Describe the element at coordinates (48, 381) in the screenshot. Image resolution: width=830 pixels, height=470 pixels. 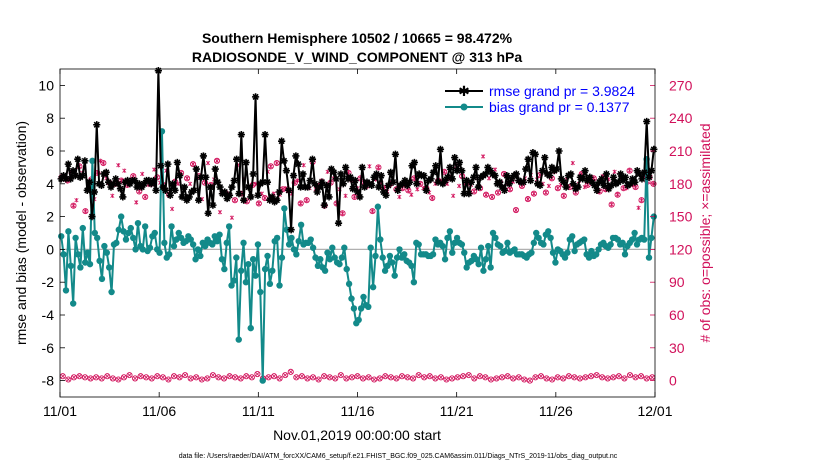
I see `y-tick-label-left: -8` at that location.